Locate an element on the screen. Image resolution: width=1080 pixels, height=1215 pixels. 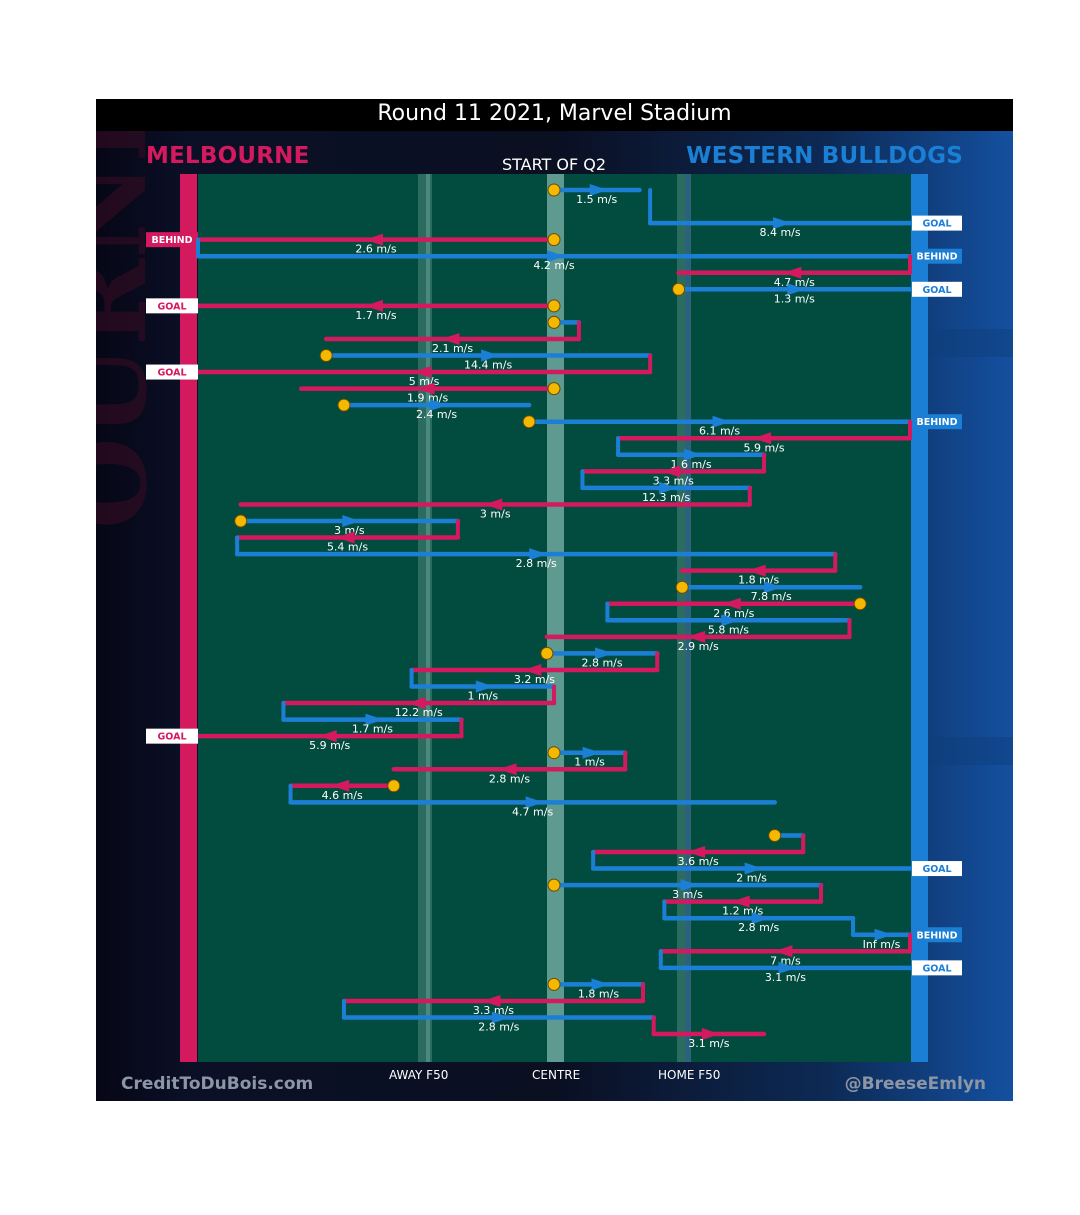
speed-label: 4.2 m/s is located at coordinates (553, 265).